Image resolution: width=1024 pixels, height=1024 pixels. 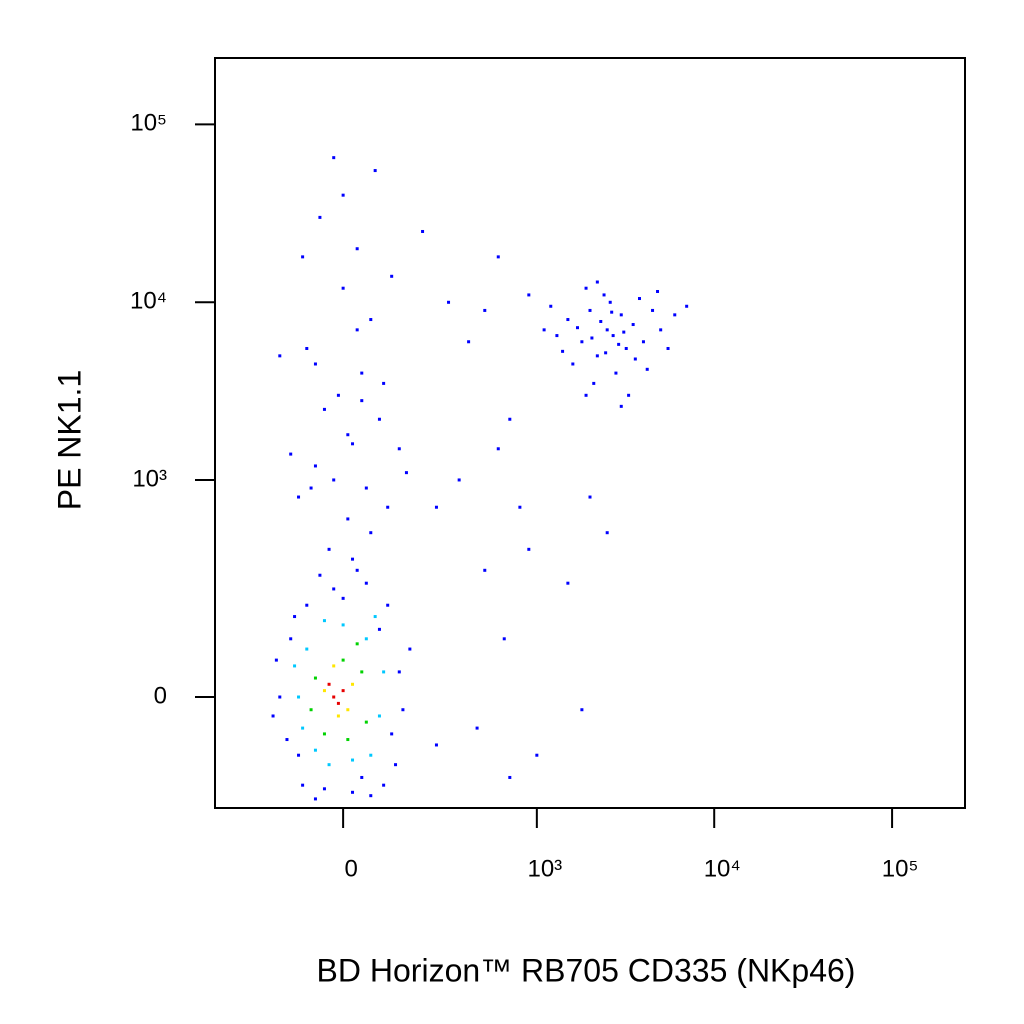 What do you see at coordinates (148, 301) in the screenshot?
I see `y-tick-label: 10⁴` at bounding box center [148, 301].